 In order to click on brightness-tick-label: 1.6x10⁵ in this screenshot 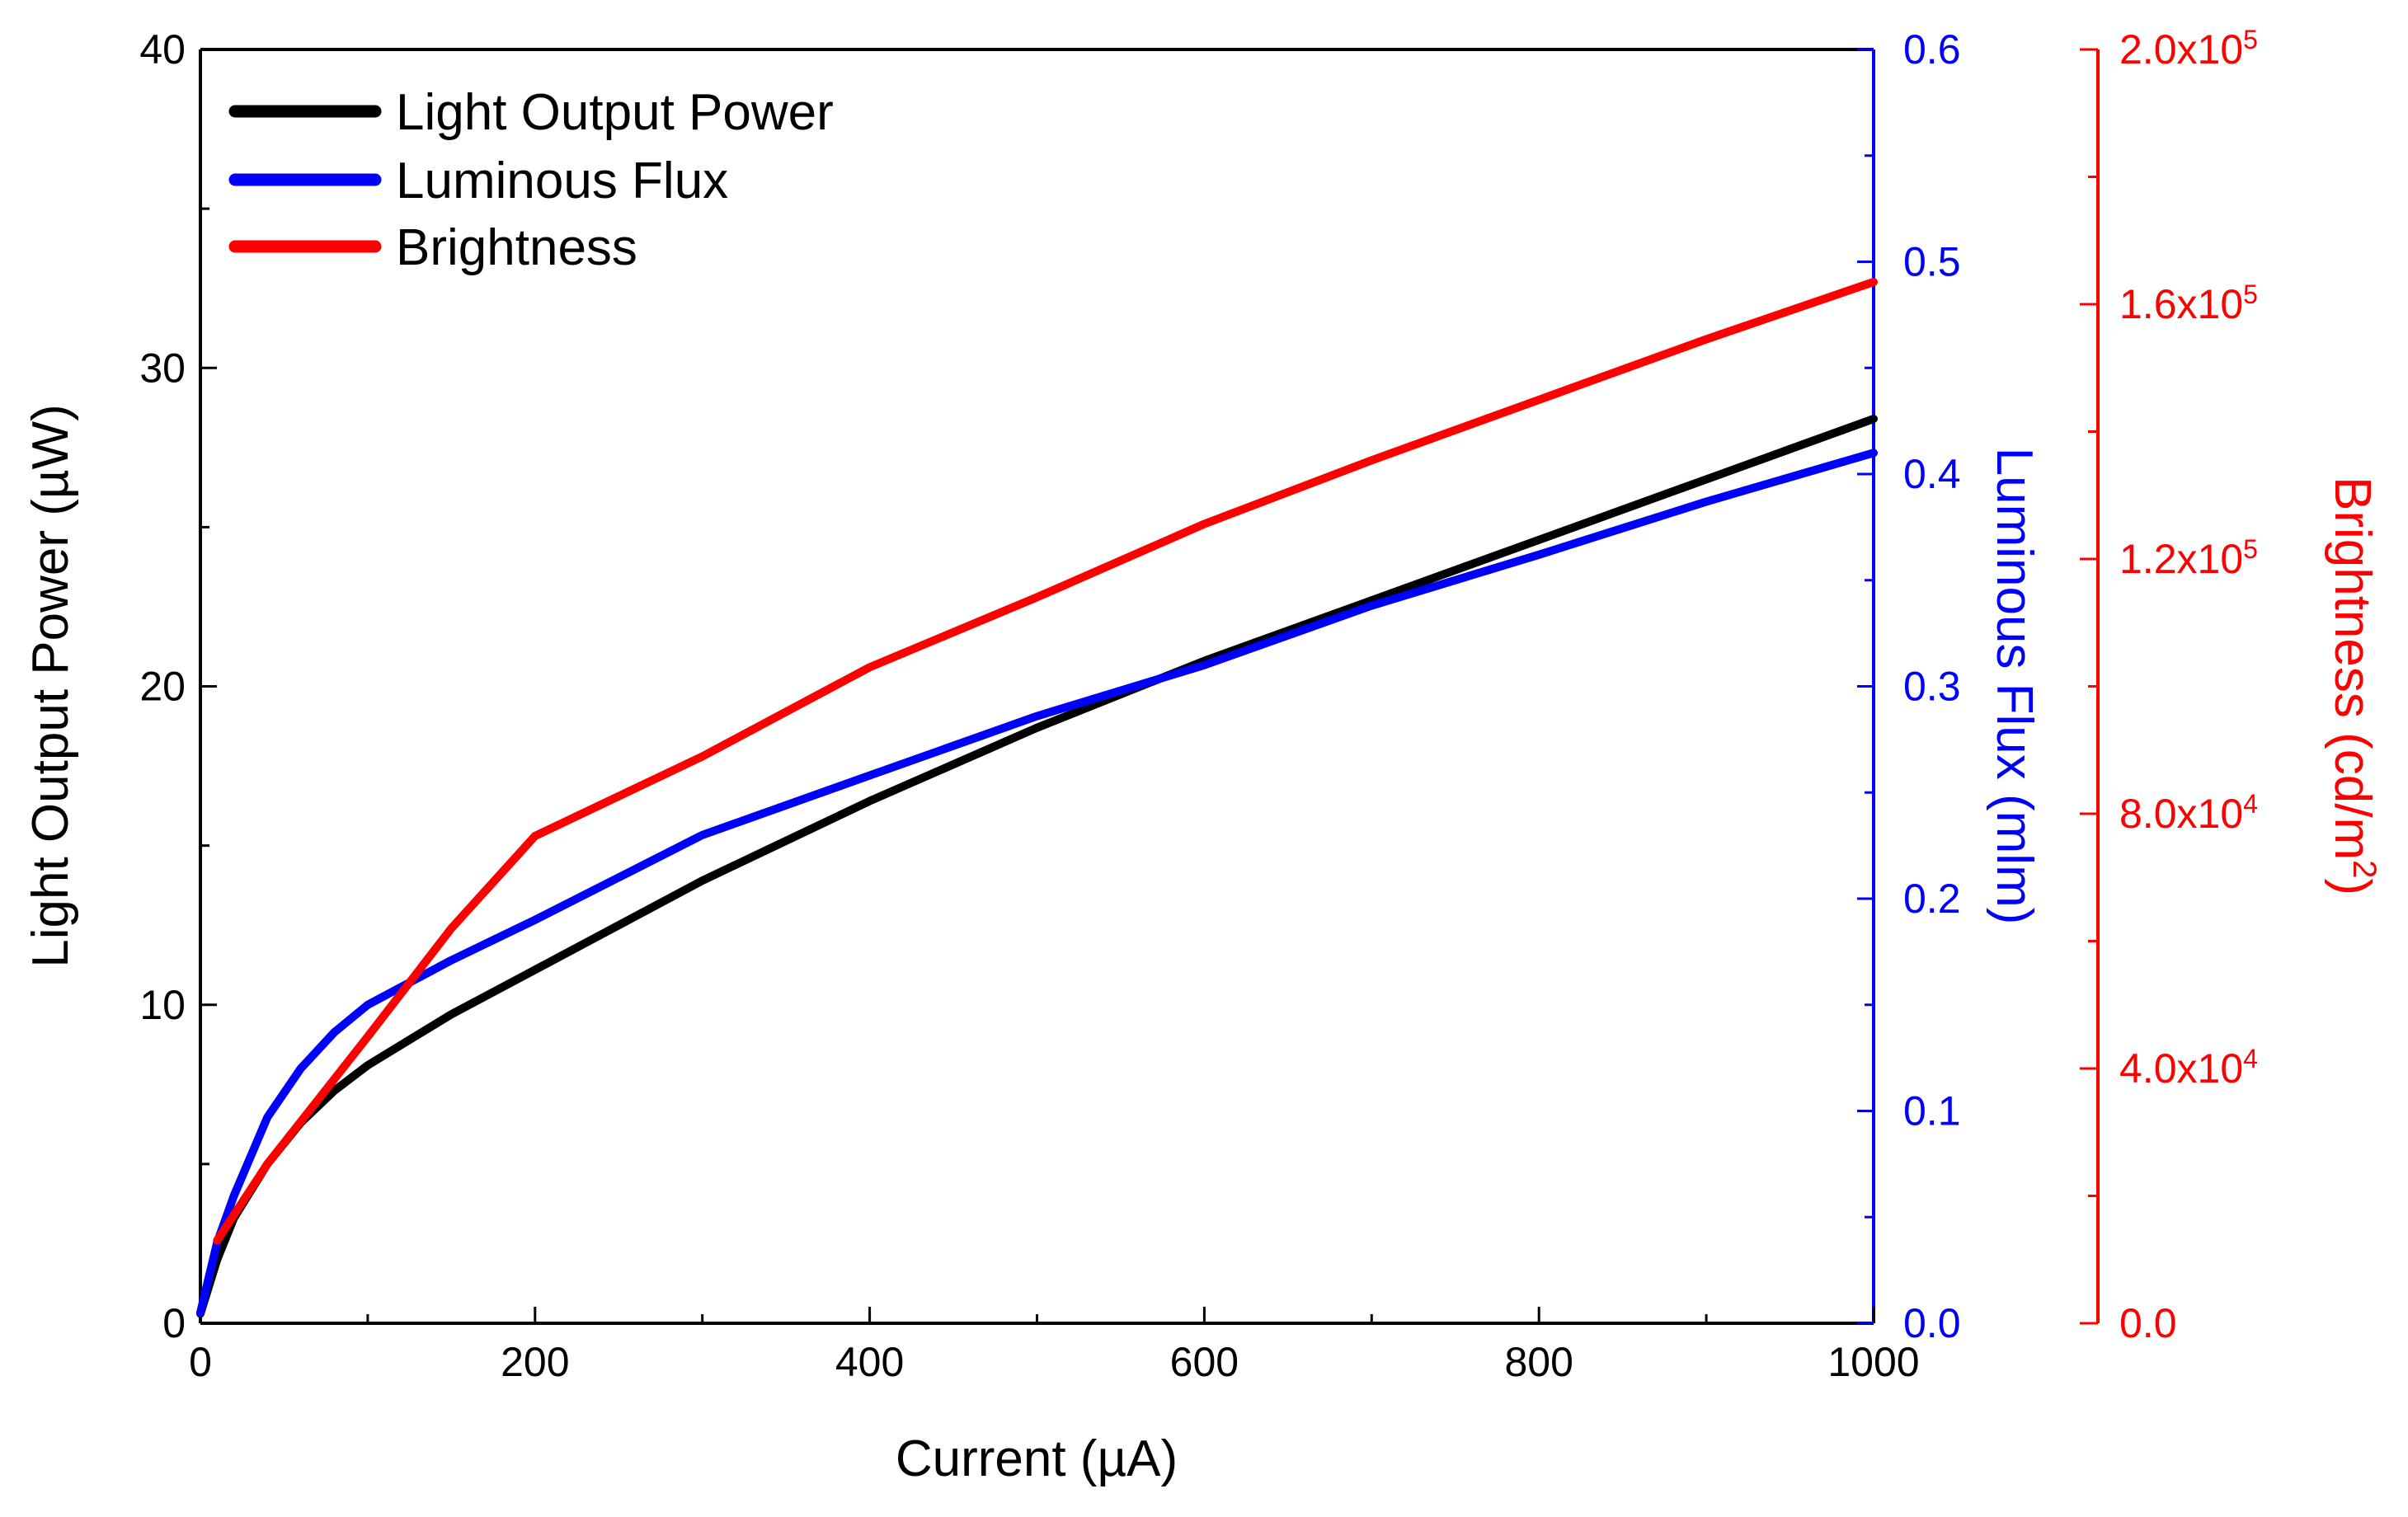, I will do `click(2189, 303)`.